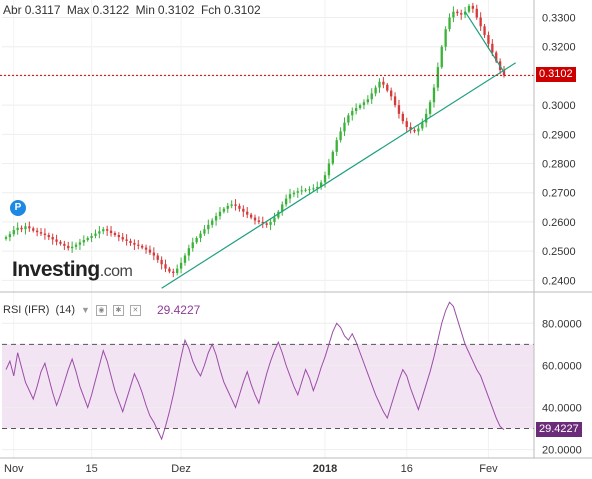  Describe the element at coordinates (145, 10) in the screenshot. I see `low-label: Min` at that location.